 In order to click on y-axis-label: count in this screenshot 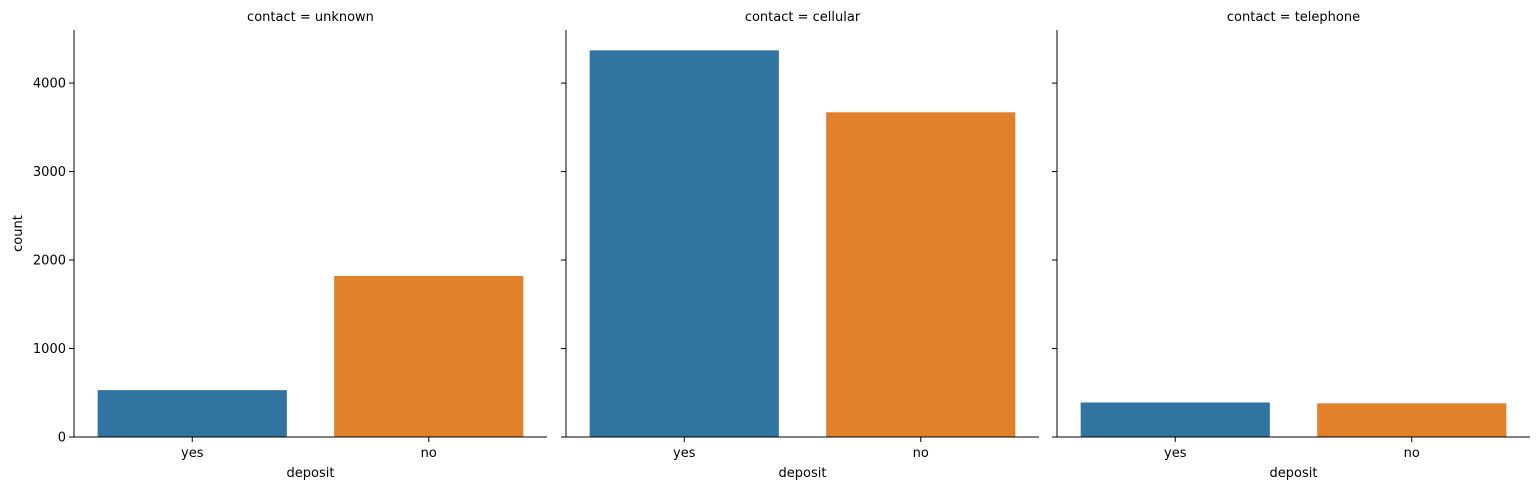, I will do `click(18, 233)`.